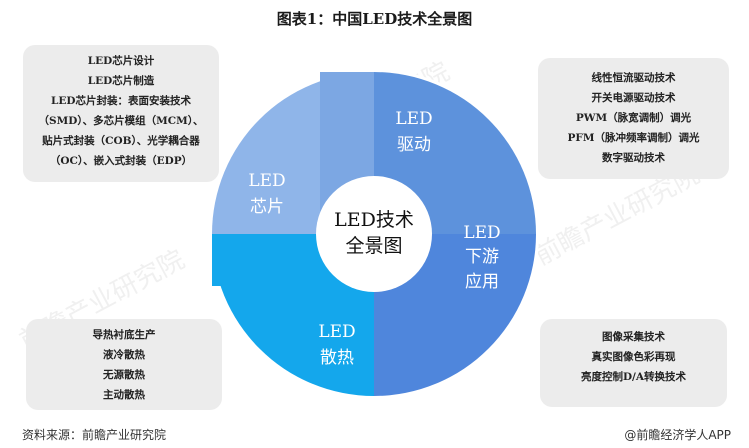  Describe the element at coordinates (121, 141) in the screenshot. I see `chip-tech-item: 贴片式封装（COB）、光学耦合器` at that location.